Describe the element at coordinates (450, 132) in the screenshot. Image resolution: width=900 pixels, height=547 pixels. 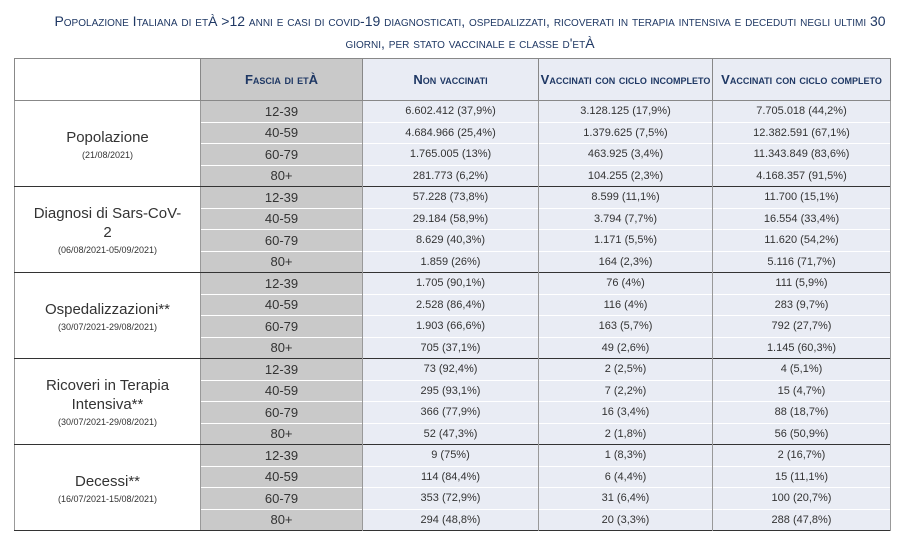
I see `value-cell: 4.684.966 (25,4%)` at that location.